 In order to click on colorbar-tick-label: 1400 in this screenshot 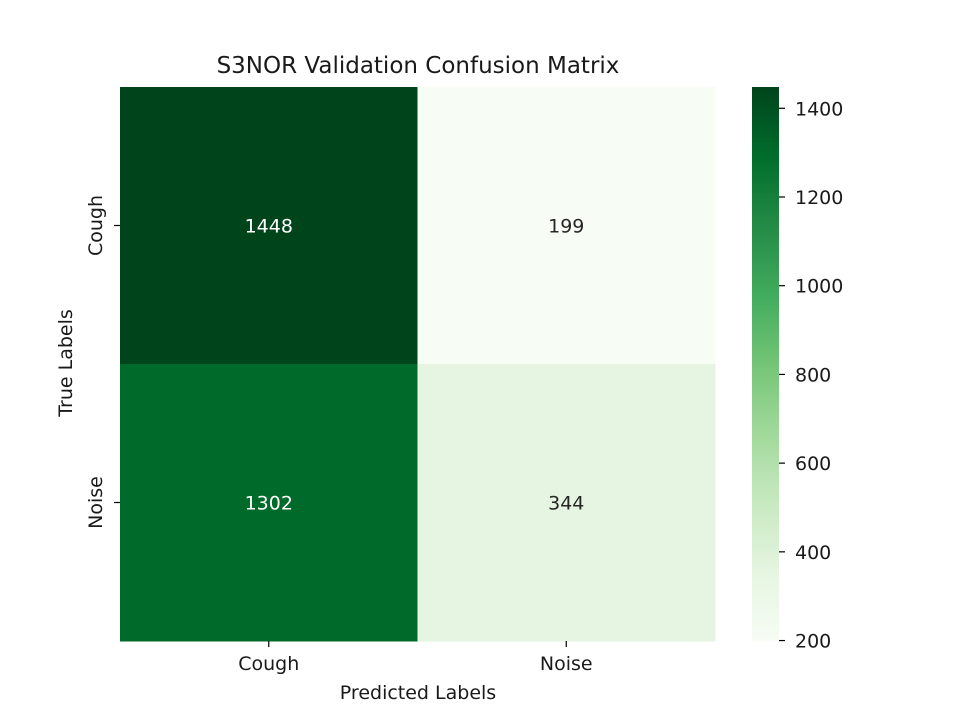, I will do `click(819, 109)`.